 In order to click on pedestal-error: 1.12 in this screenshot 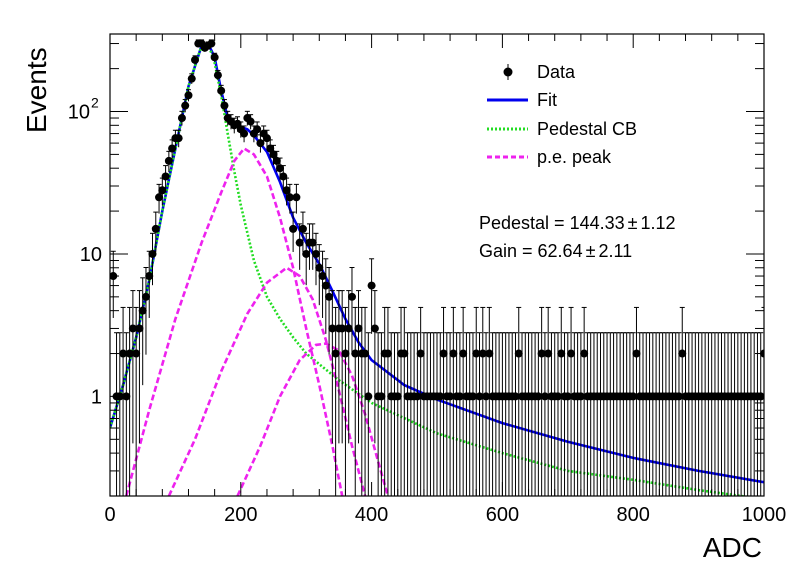, I will do `click(658, 223)`.